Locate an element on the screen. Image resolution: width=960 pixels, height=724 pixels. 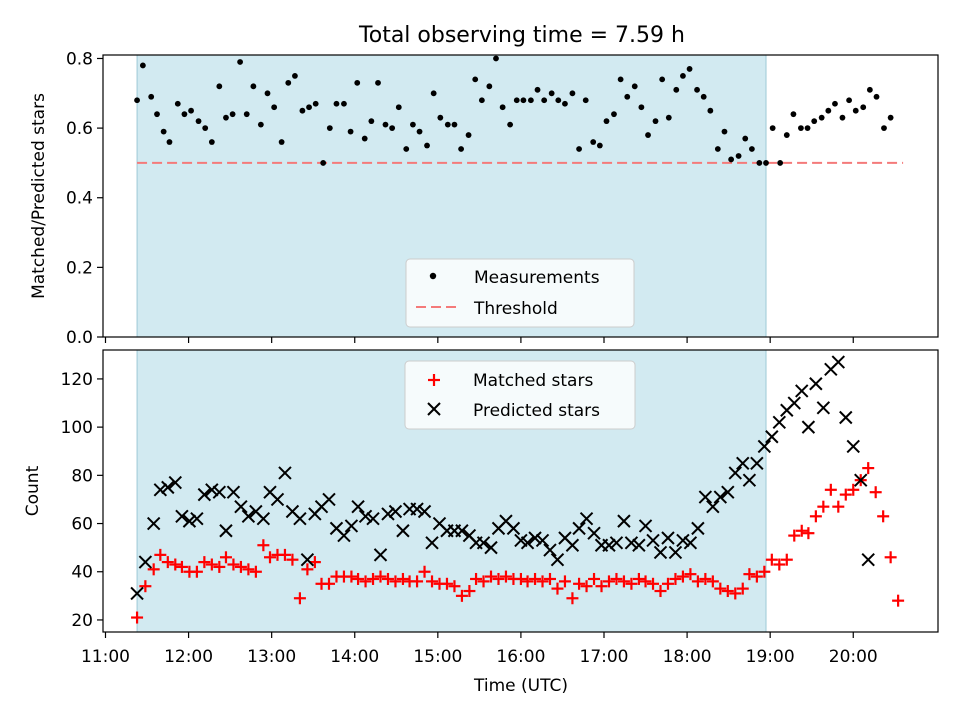
x-tick-label: 11:00 is located at coordinates (105, 657).